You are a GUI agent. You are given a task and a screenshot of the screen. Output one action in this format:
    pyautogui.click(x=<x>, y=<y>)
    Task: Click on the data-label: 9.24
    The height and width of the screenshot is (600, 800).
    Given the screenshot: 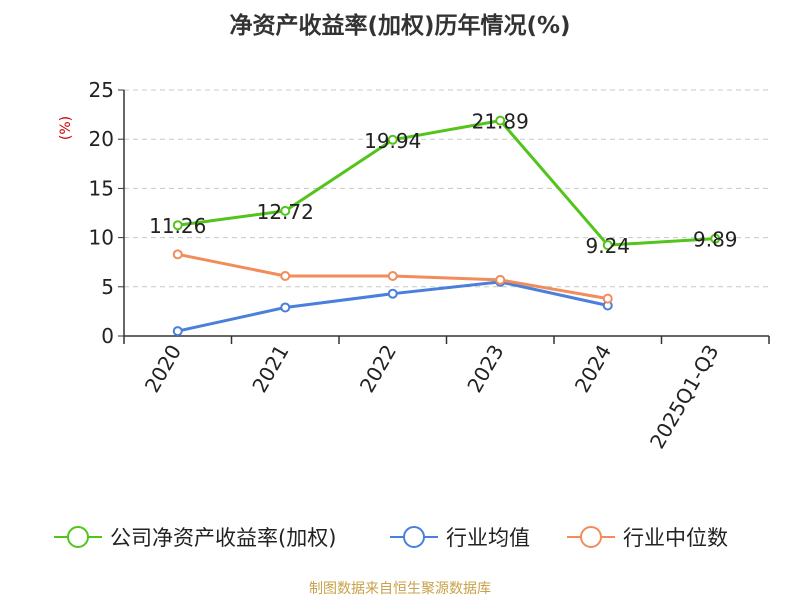 What is the action you would take?
    pyautogui.click(x=607, y=246)
    